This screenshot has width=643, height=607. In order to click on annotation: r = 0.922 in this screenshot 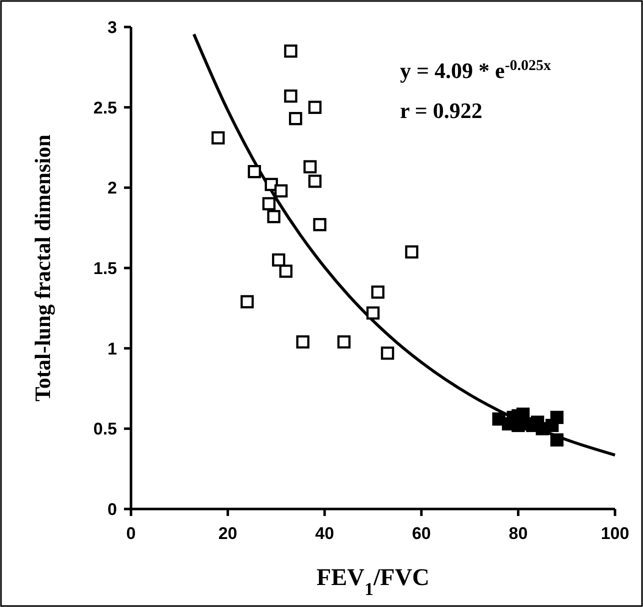, I will do `click(441, 110)`.